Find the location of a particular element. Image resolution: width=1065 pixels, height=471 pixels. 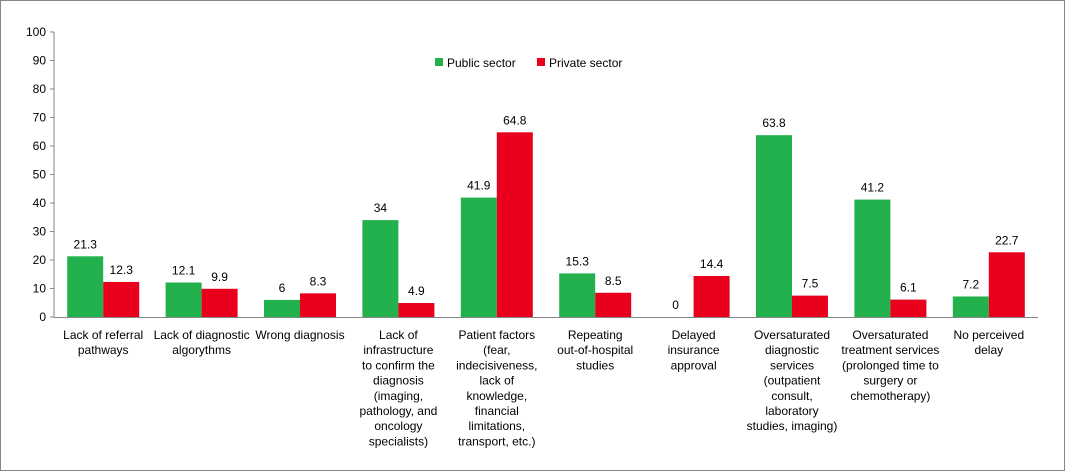

category-label-line: Patient factors is located at coordinates (496, 335).